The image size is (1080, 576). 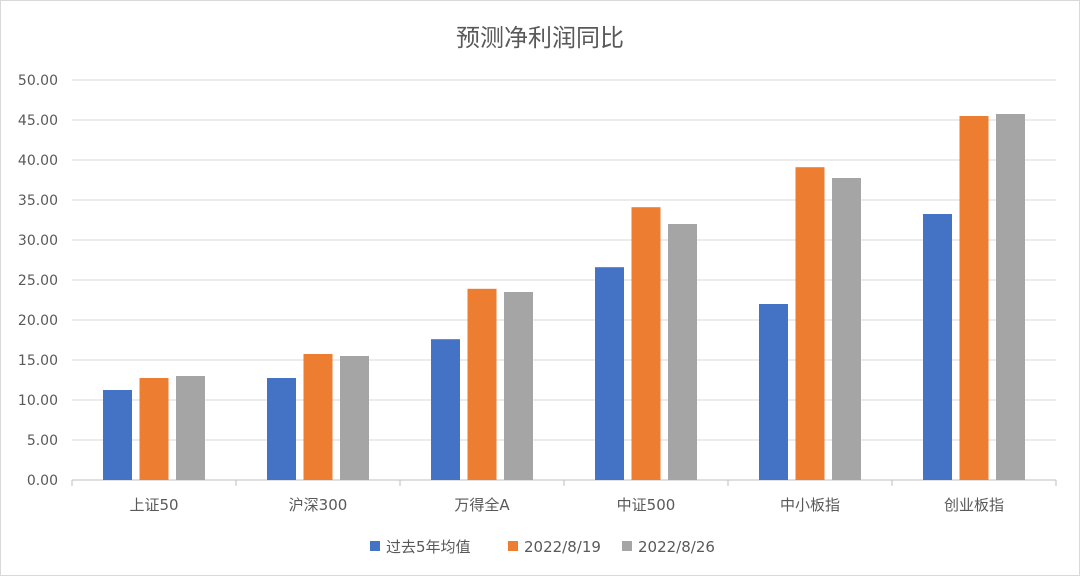 What do you see at coordinates (682, 352) in the screenshot?
I see `bar-中证500-2022/8/26` at bounding box center [682, 352].